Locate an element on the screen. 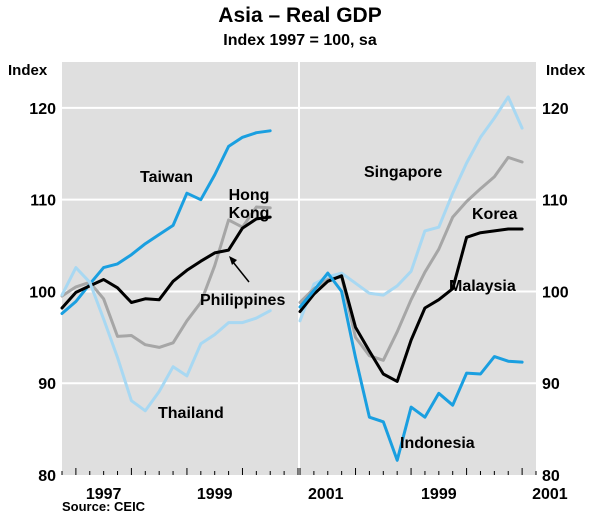  source-note: Source: CEIC is located at coordinates (104, 506).